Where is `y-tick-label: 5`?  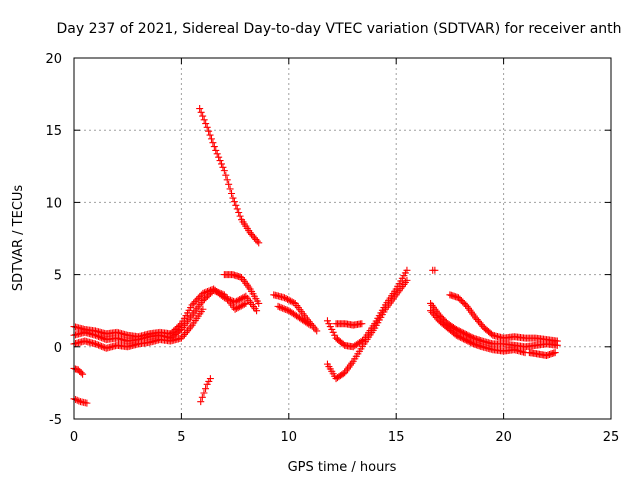 y-tick-label: 5 is located at coordinates (58, 276).